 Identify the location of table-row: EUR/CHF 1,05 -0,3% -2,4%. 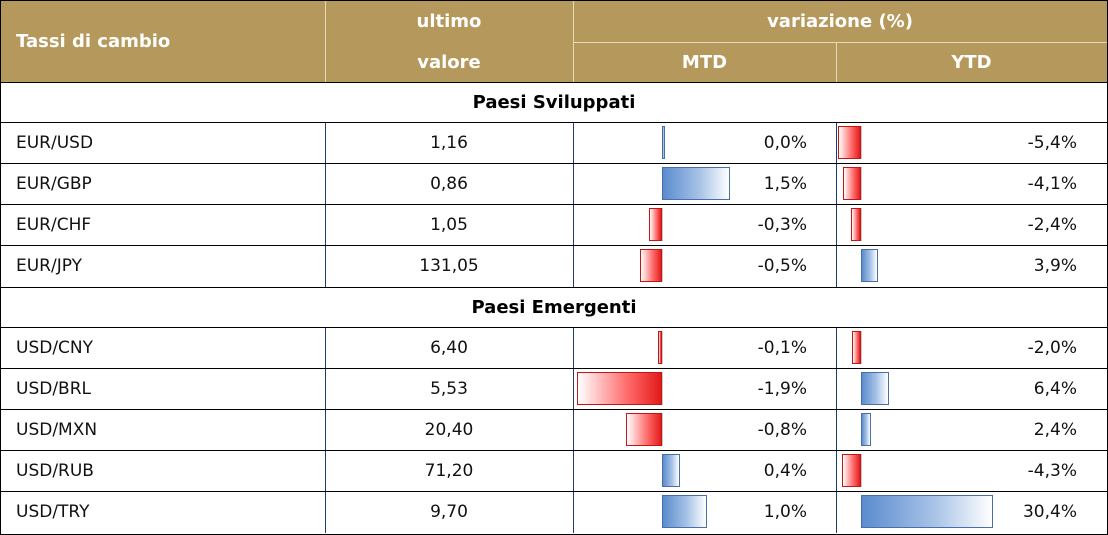
(554, 225).